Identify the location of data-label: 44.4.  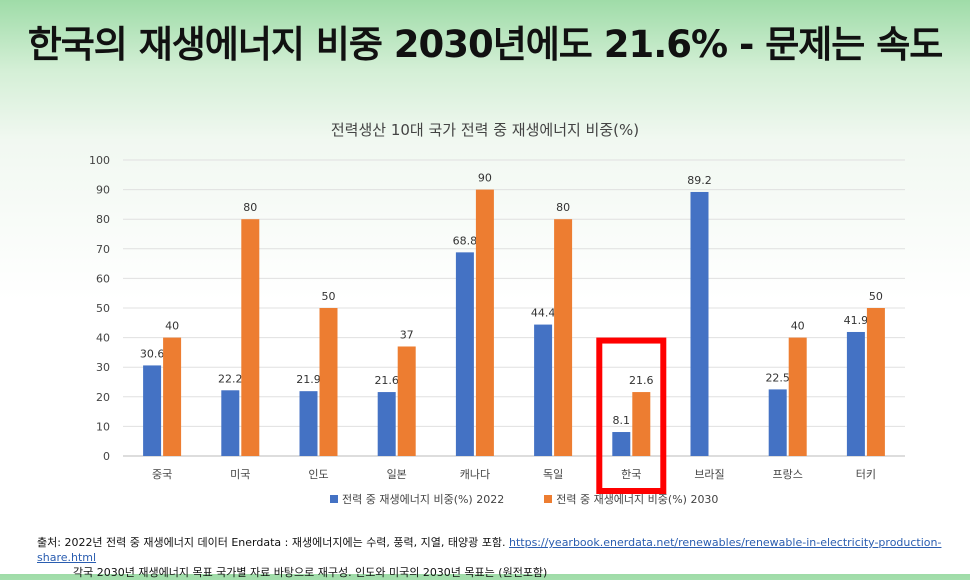
(543, 313).